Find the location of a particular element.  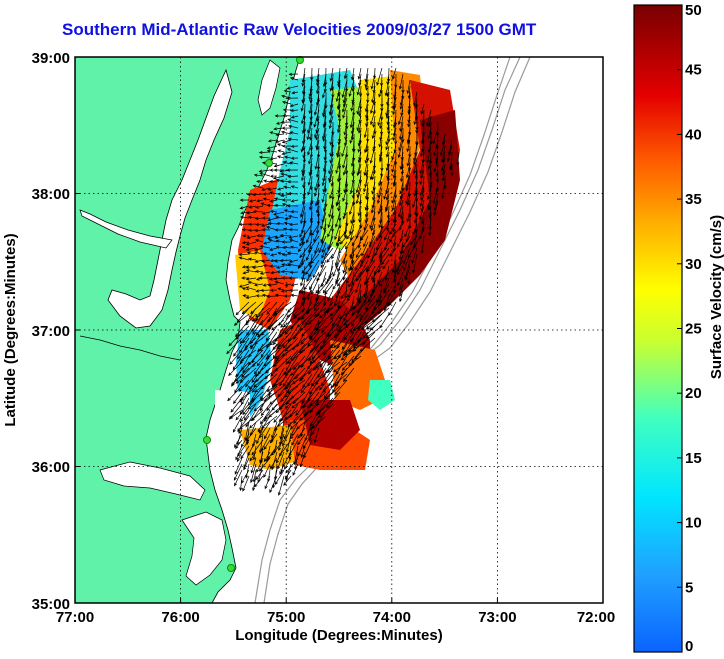

colorbar-ticks: 0 5 10 15 20 25 30 35 40 45 50 is located at coordinates (689, 328).